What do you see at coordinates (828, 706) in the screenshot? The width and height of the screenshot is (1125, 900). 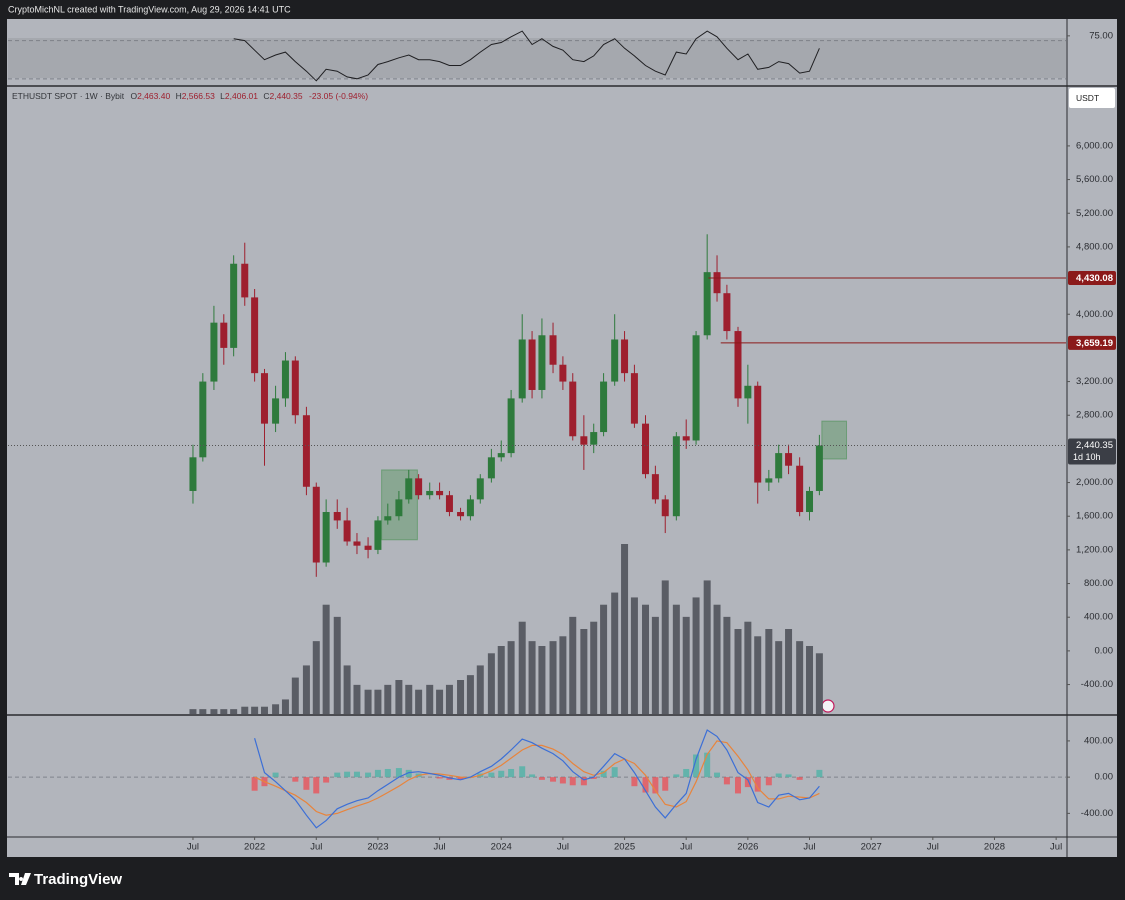 I see `event-icon` at bounding box center [828, 706].